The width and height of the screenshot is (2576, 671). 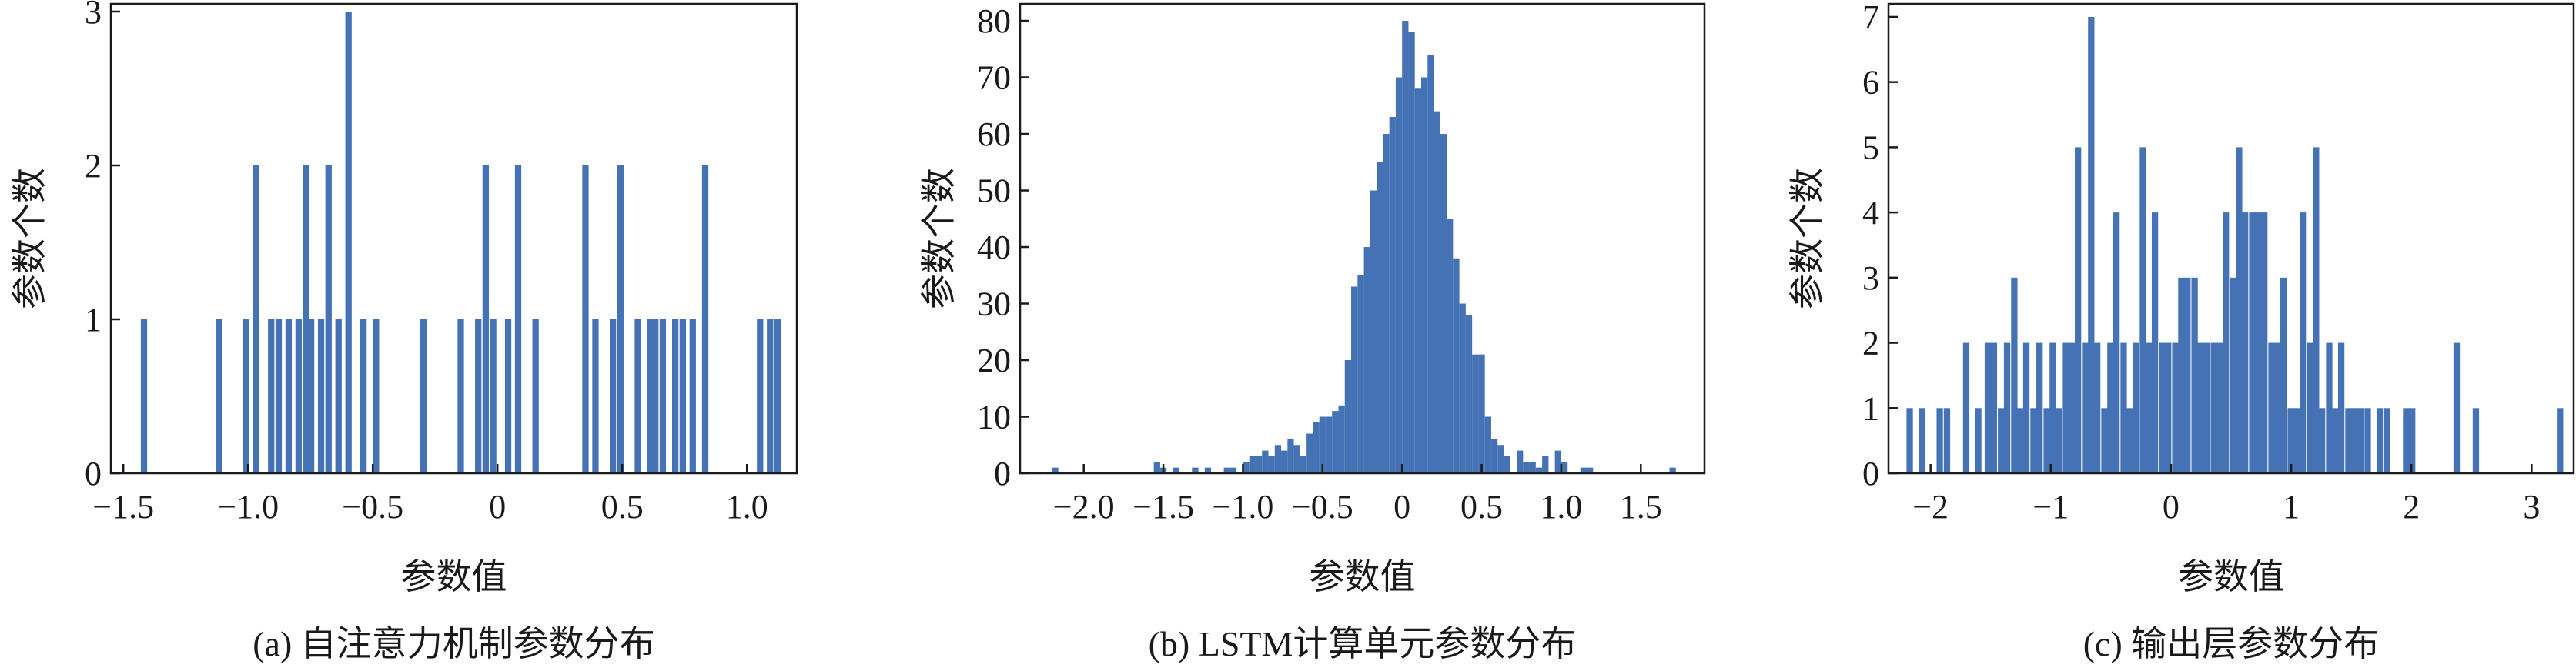 I want to click on y-tick-label: 80, so click(x=994, y=21).